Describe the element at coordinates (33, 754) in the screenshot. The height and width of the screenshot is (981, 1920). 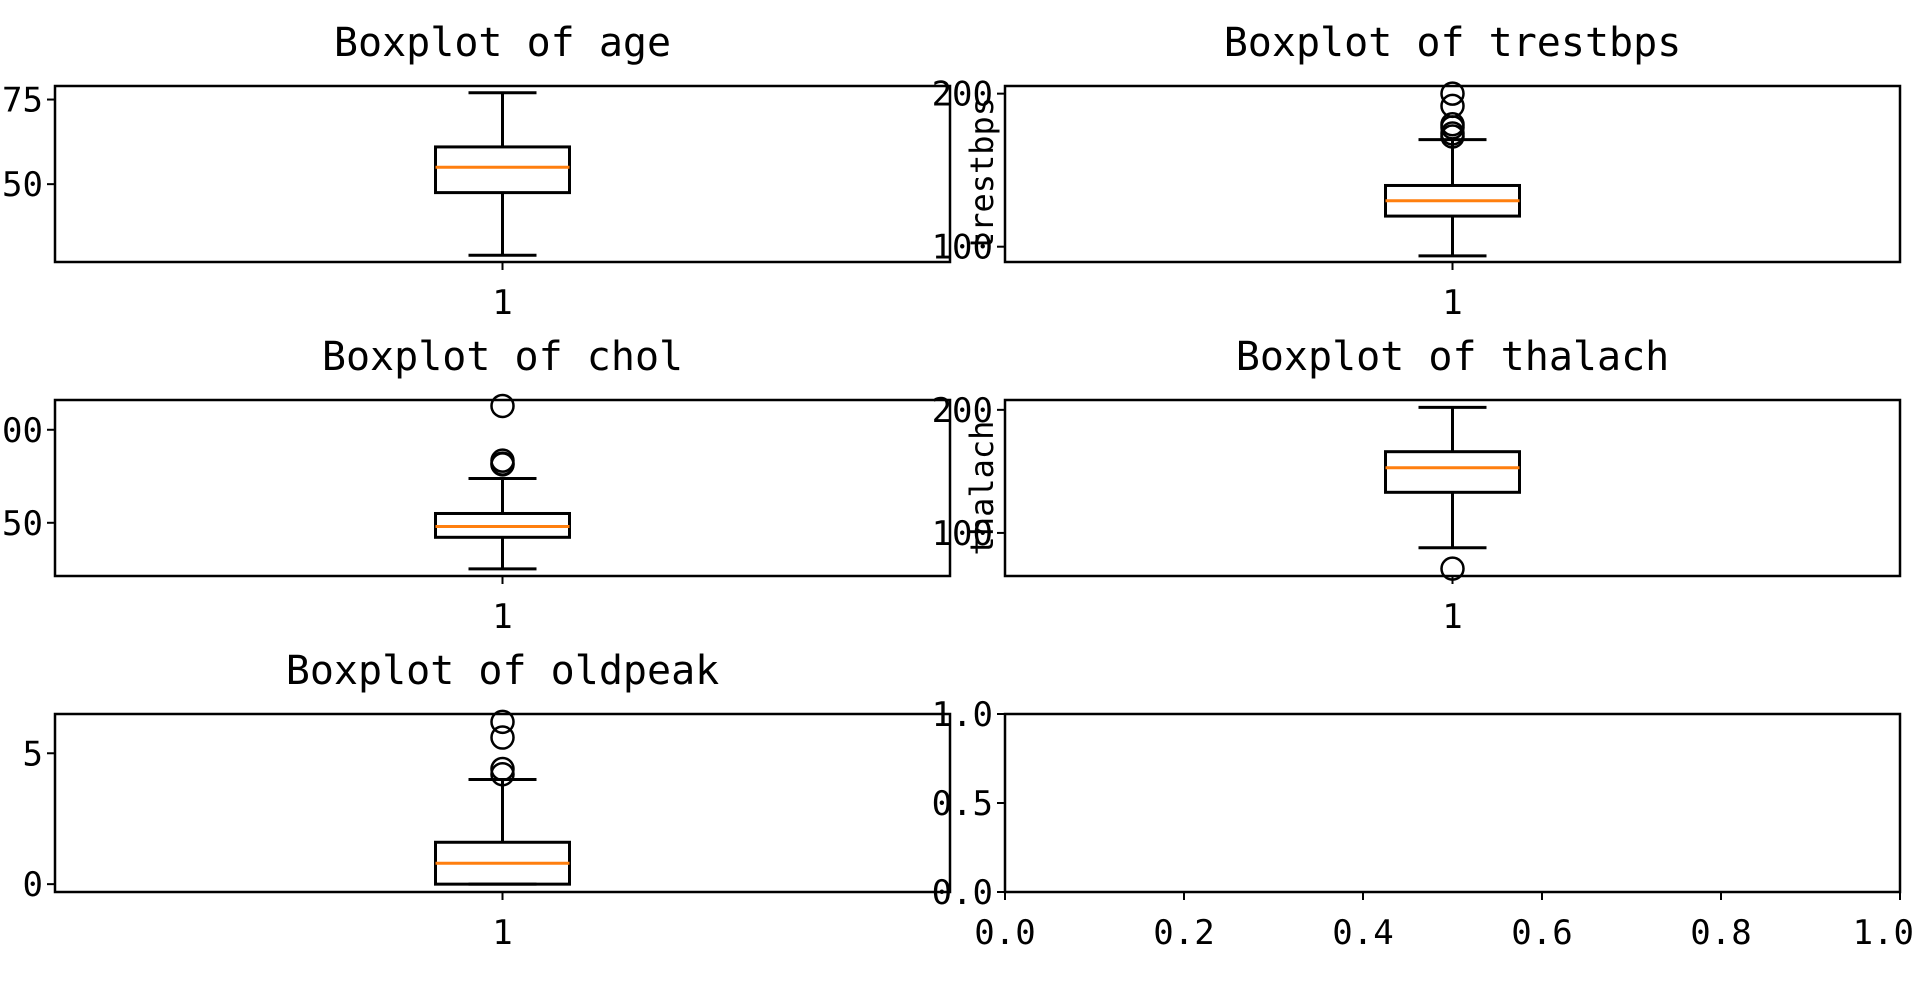
I see `chart-5-ytick-label: 5` at that location.